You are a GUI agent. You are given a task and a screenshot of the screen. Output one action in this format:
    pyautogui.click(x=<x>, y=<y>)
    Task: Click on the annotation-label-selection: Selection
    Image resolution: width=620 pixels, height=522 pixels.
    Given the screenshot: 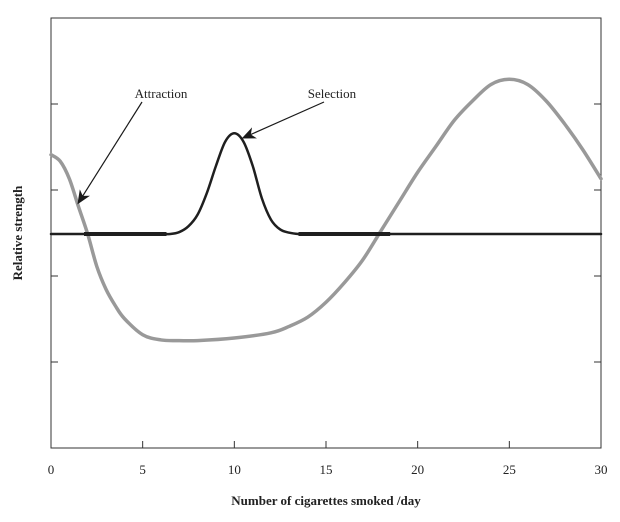 What is the action you would take?
    pyautogui.click(x=332, y=93)
    